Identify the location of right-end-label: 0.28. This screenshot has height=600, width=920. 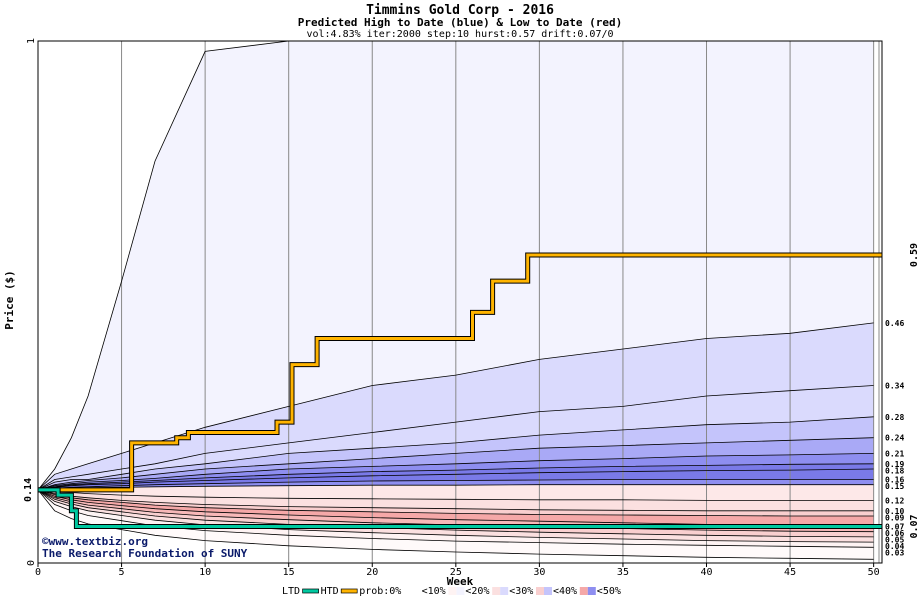
(894, 417).